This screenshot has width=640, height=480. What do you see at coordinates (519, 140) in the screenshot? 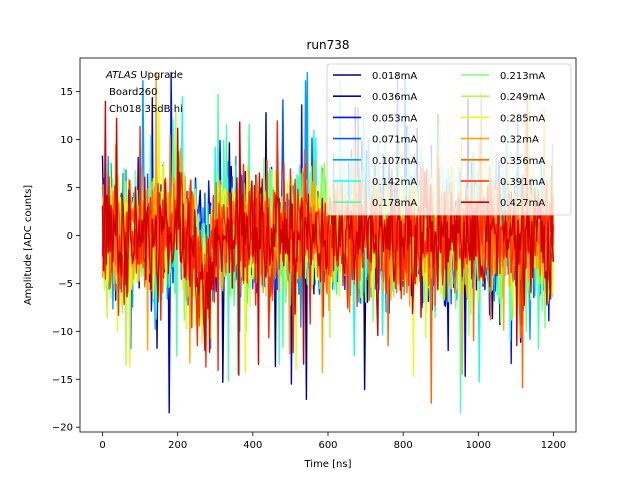
I see `legend-label: 0.32mA` at bounding box center [519, 140].